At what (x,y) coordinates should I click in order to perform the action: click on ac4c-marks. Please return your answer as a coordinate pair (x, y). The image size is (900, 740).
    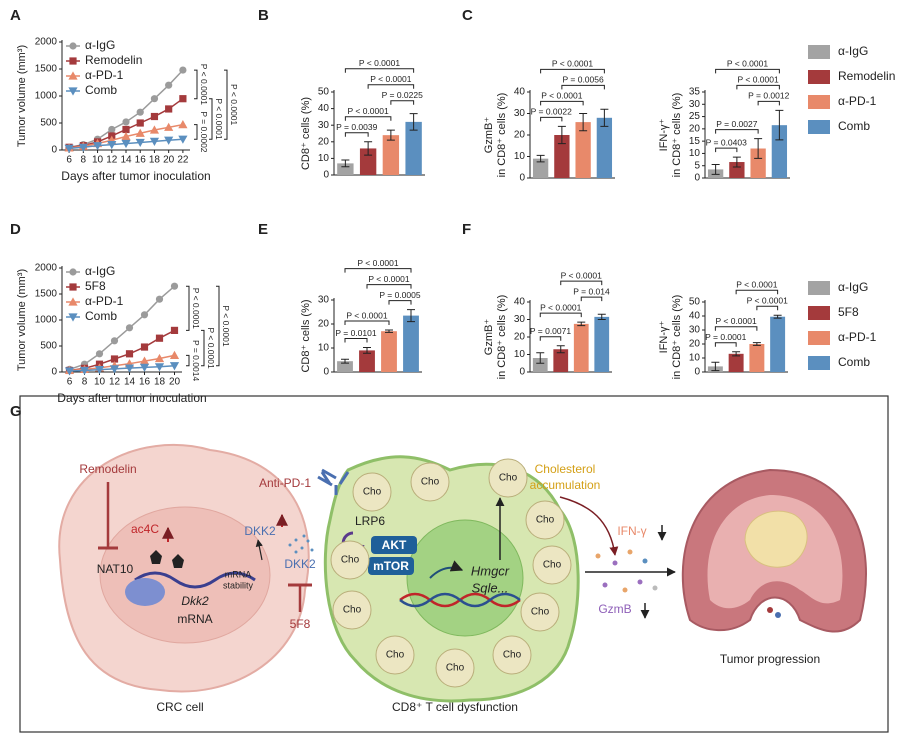
    Looking at the image, I should click on (167, 559).